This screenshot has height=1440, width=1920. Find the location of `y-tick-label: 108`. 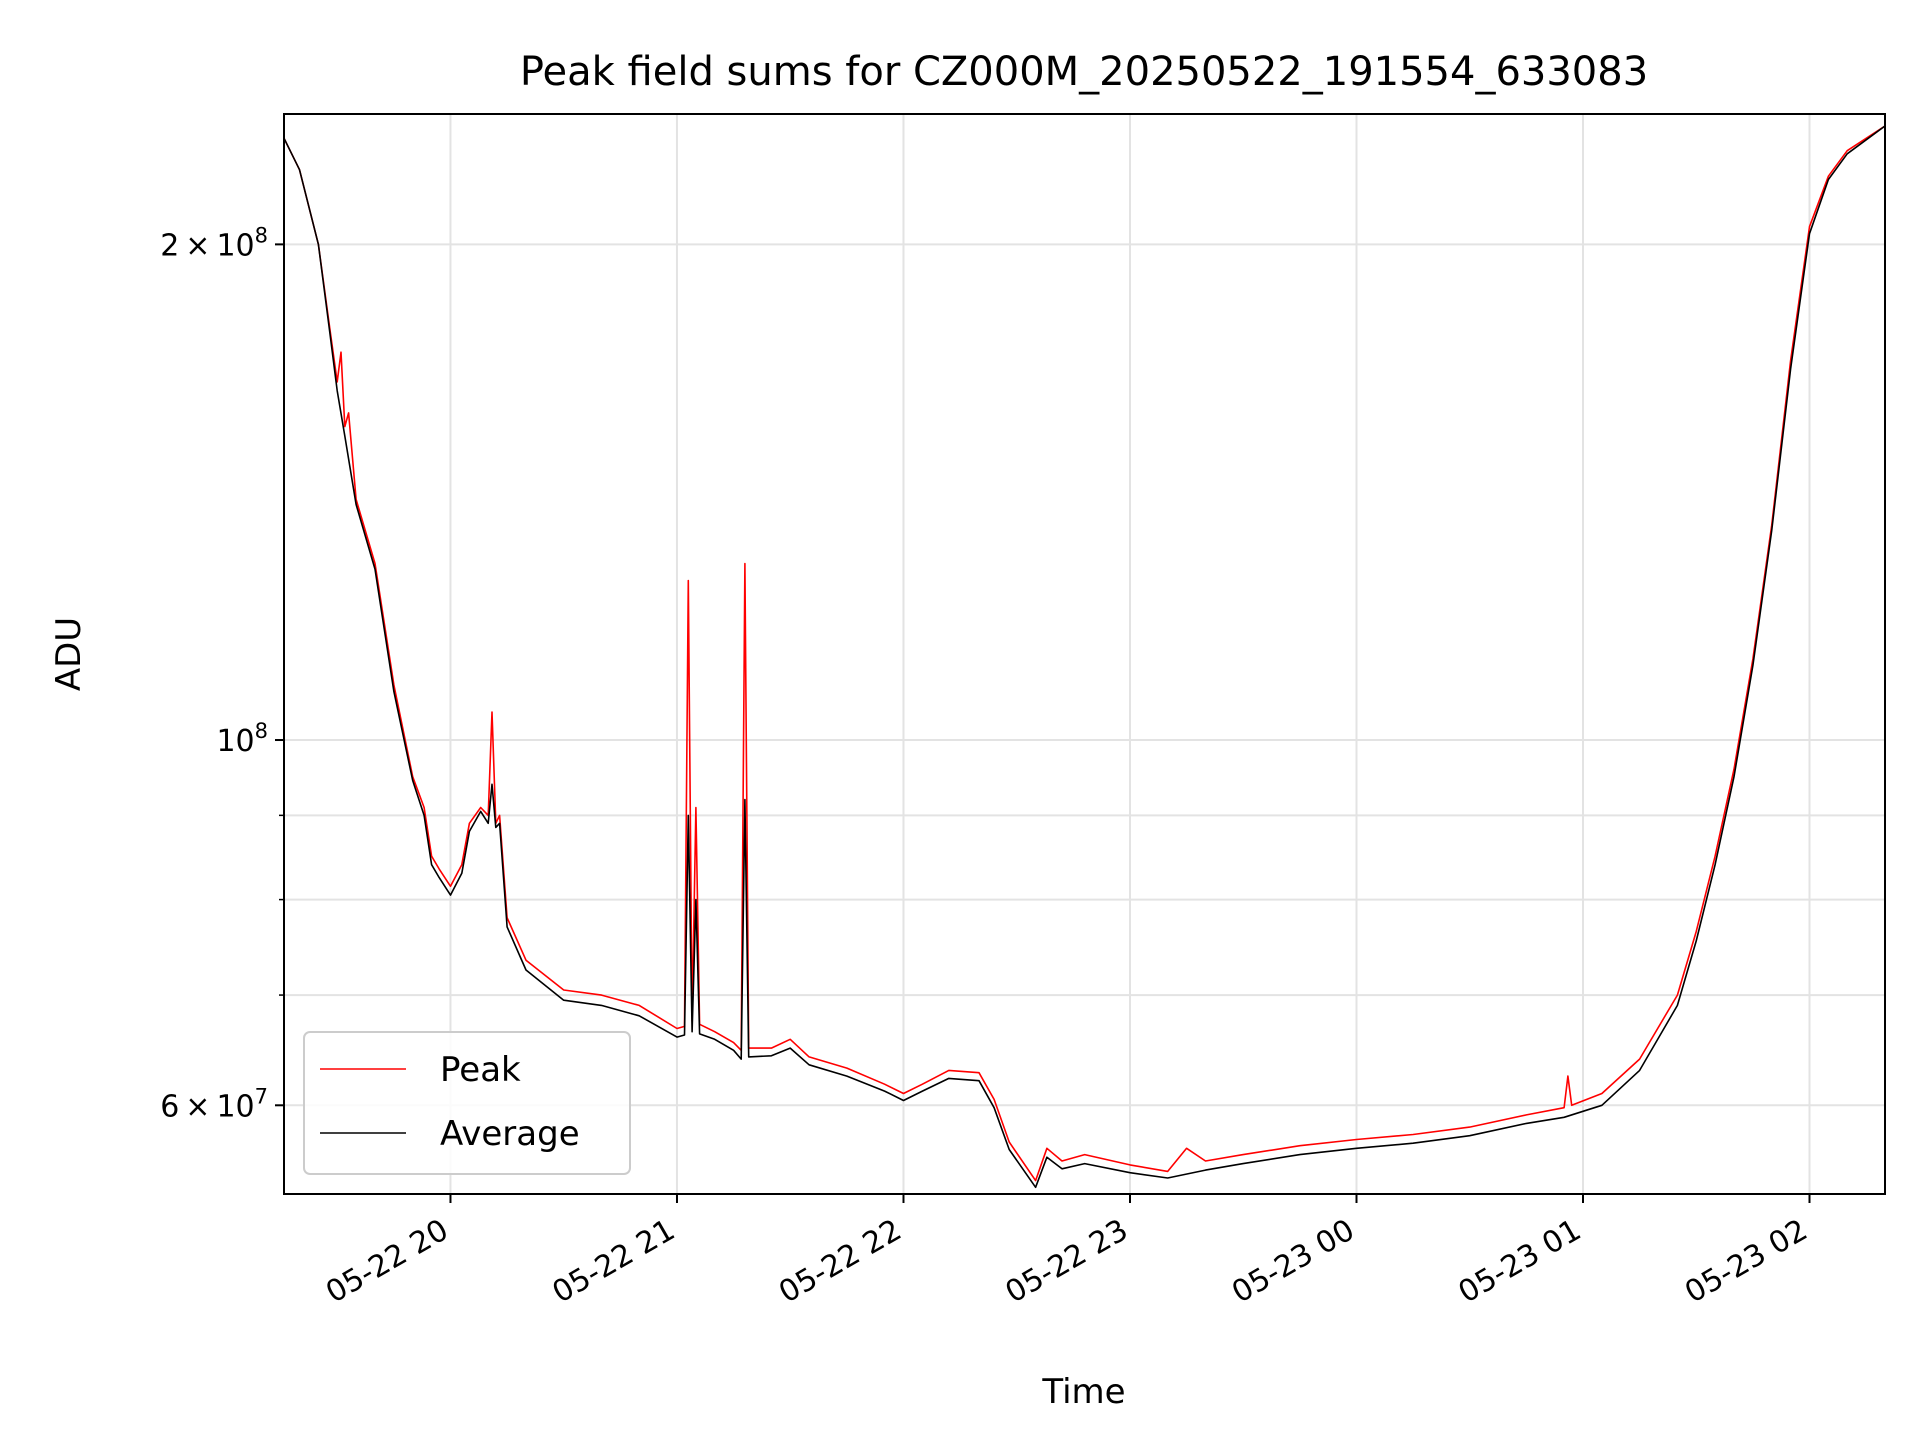

y-tick-label: 108 is located at coordinates (242, 739).